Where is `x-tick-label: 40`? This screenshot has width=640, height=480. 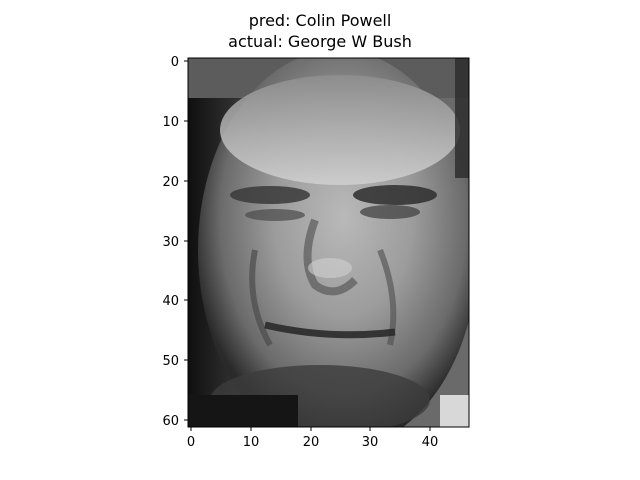 x-tick-label: 40 is located at coordinates (430, 442).